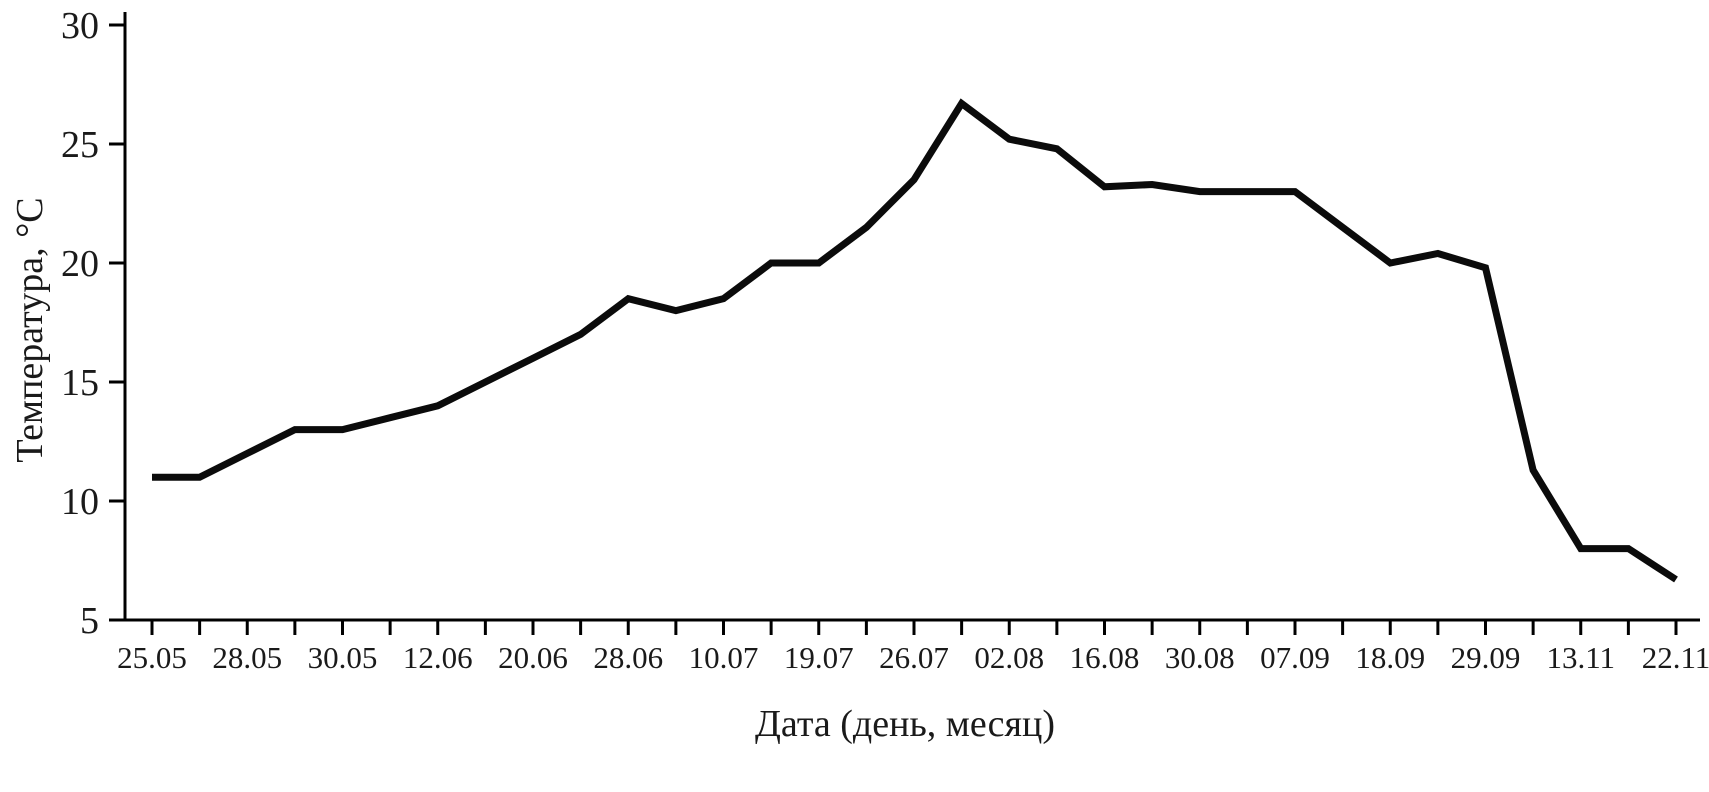 Image resolution: width=1709 pixels, height=792 pixels. I want to click on x-tick-label: 28.05, so click(247, 657).